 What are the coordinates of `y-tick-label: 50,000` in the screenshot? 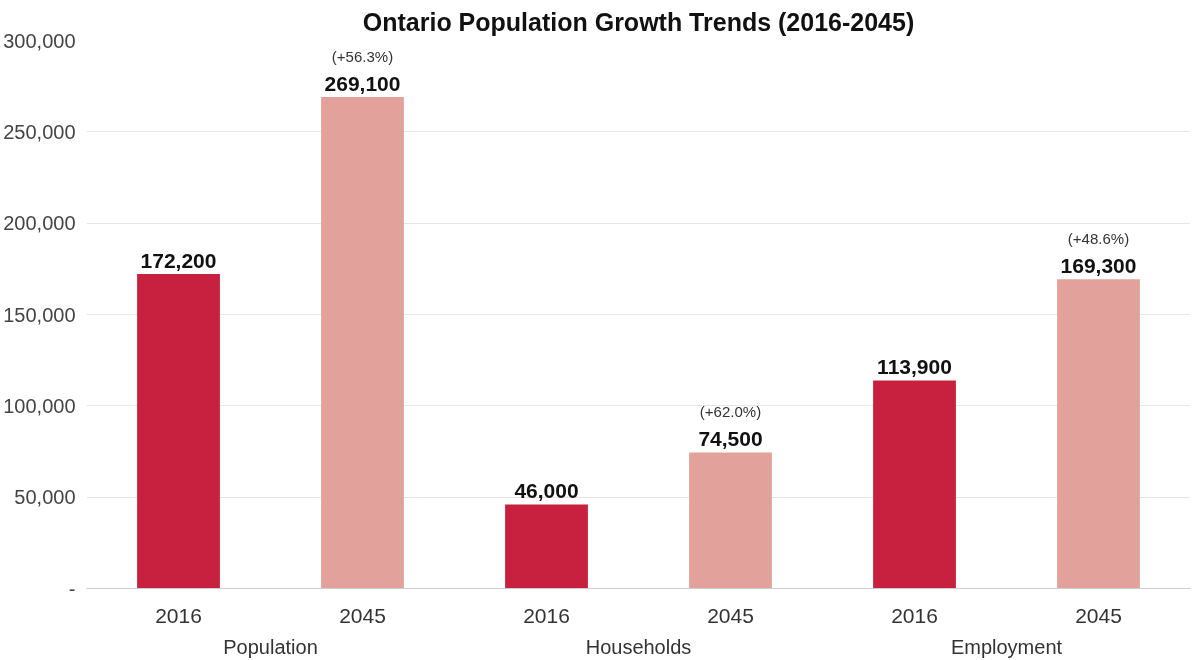 It's located at (45, 497).